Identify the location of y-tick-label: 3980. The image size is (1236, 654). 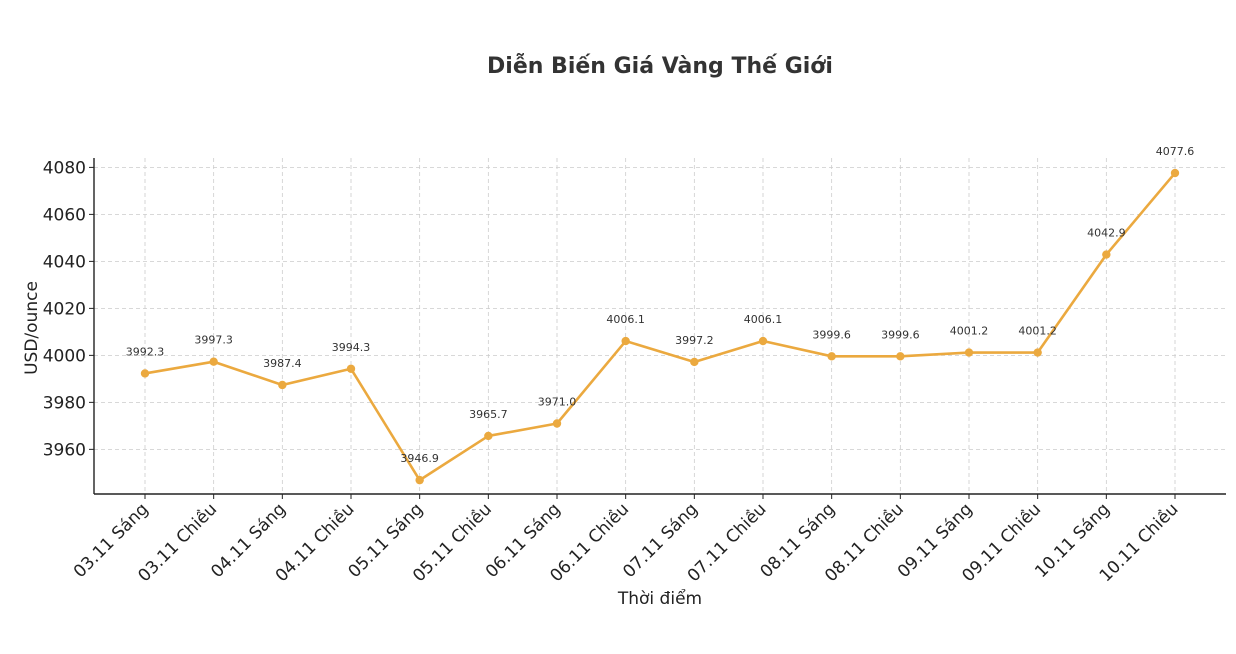
(64, 403).